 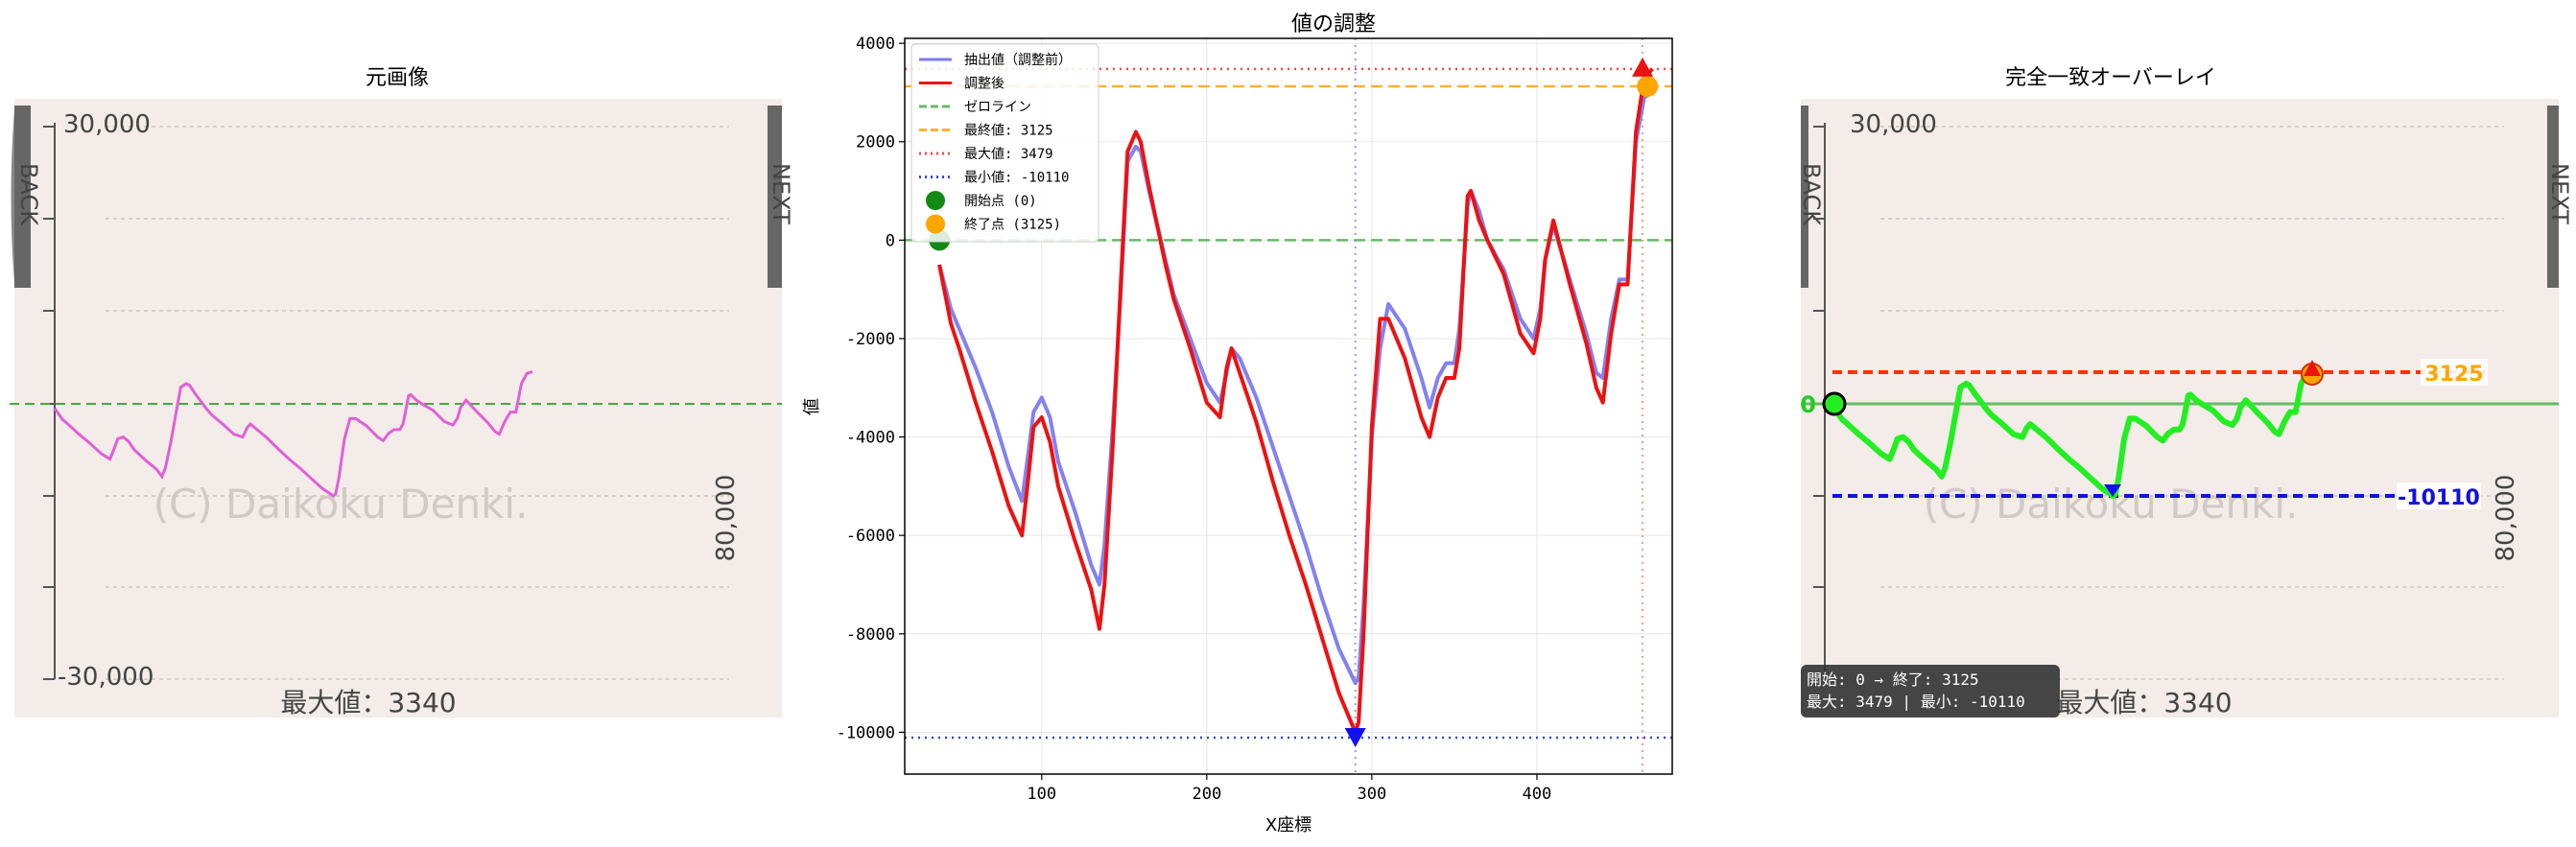 I want to click on y-tick-label: 0, so click(x=890, y=240).